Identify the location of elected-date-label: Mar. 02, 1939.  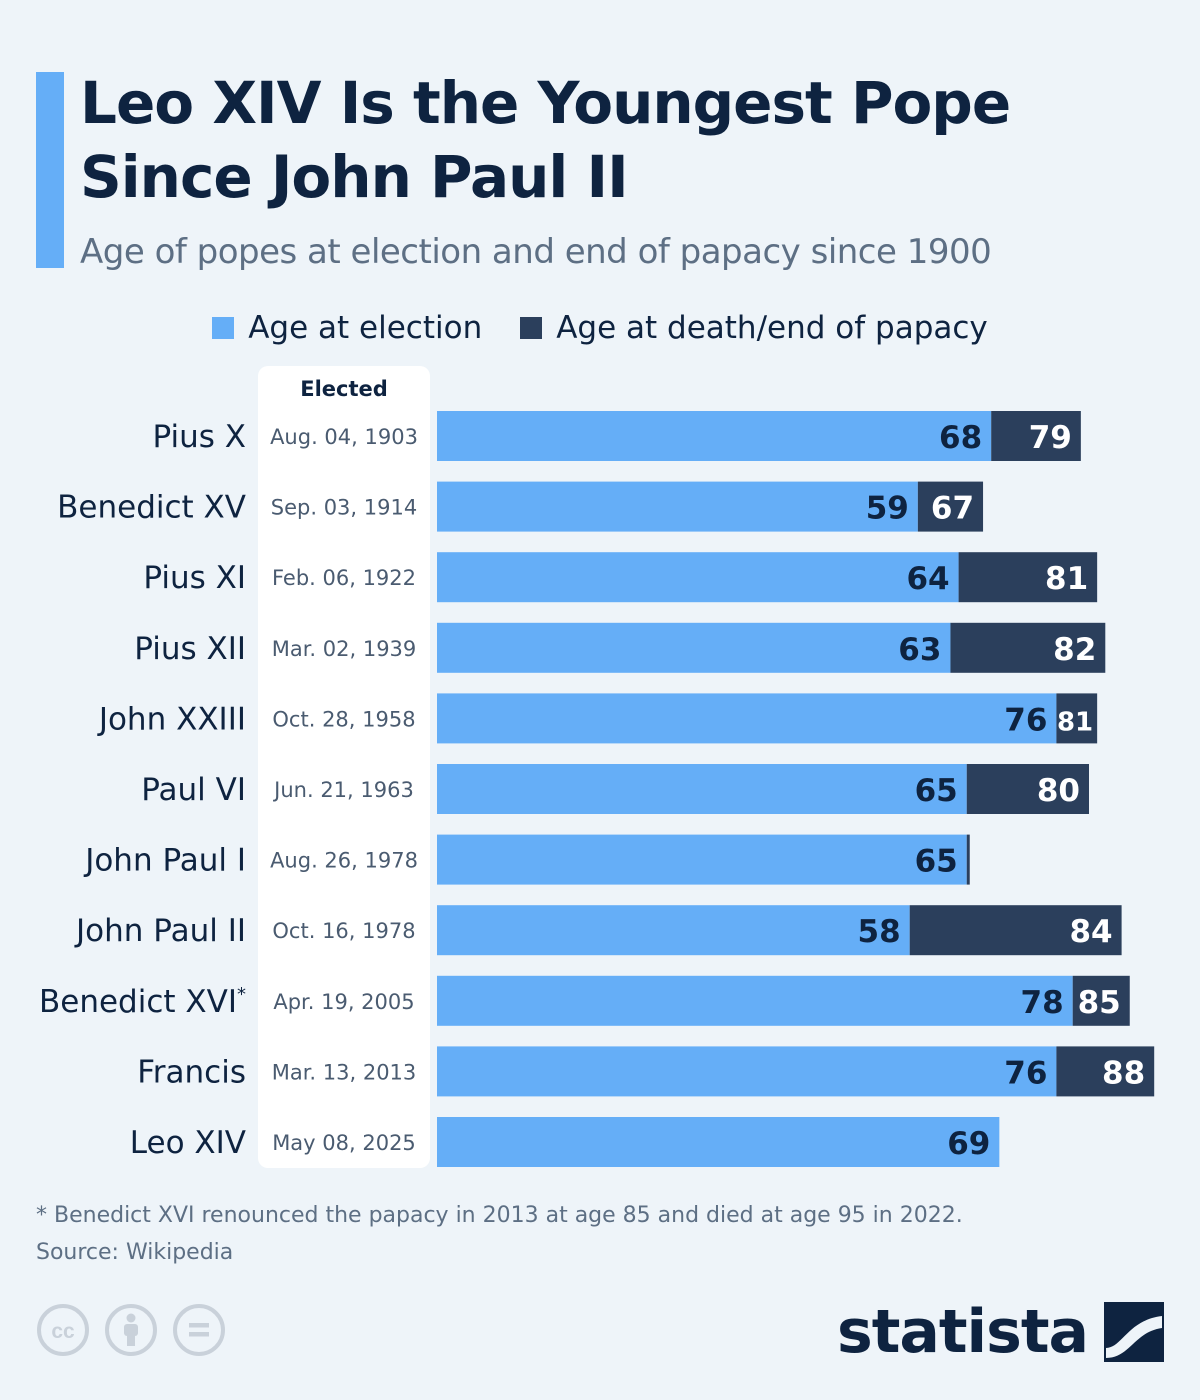
(344, 649).